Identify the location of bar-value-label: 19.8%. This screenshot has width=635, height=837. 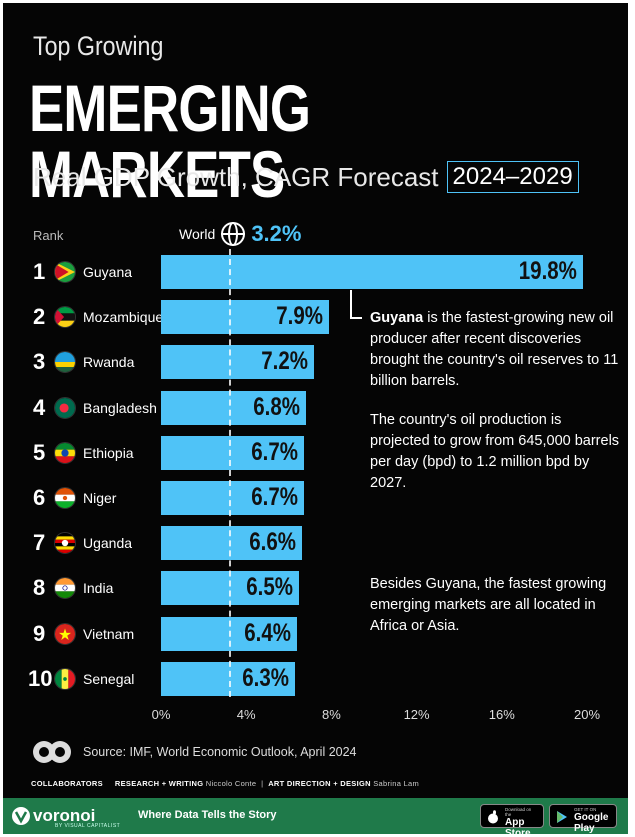
(547, 271).